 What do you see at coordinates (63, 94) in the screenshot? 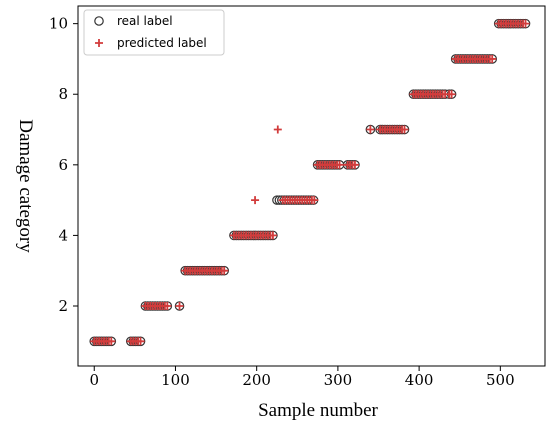
I see `y-tick-label: 8` at bounding box center [63, 94].